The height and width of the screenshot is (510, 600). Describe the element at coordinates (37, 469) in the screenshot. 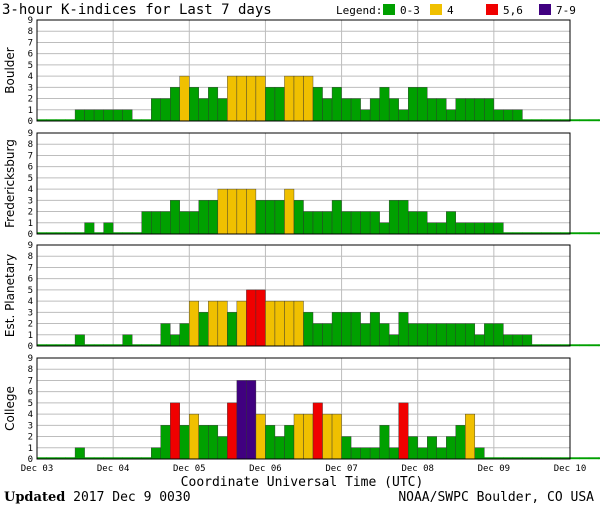

I see `x-tick-label: Dec 03` at that location.